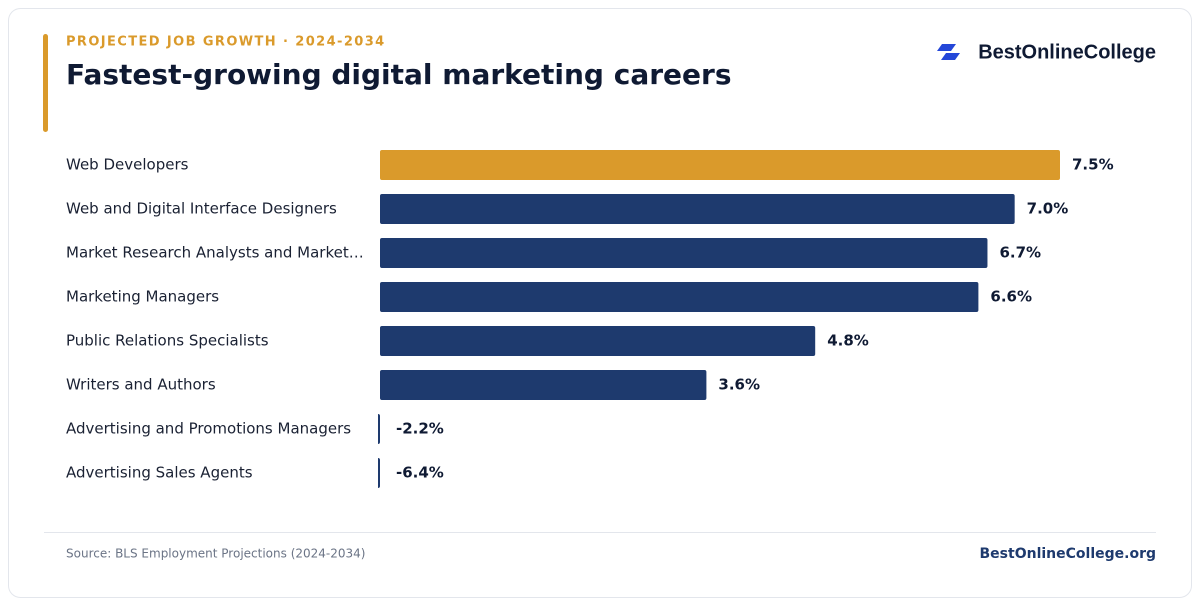 This screenshot has width=1200, height=610. What do you see at coordinates (167, 341) in the screenshot?
I see `category-label: Public Relations Specialists` at bounding box center [167, 341].